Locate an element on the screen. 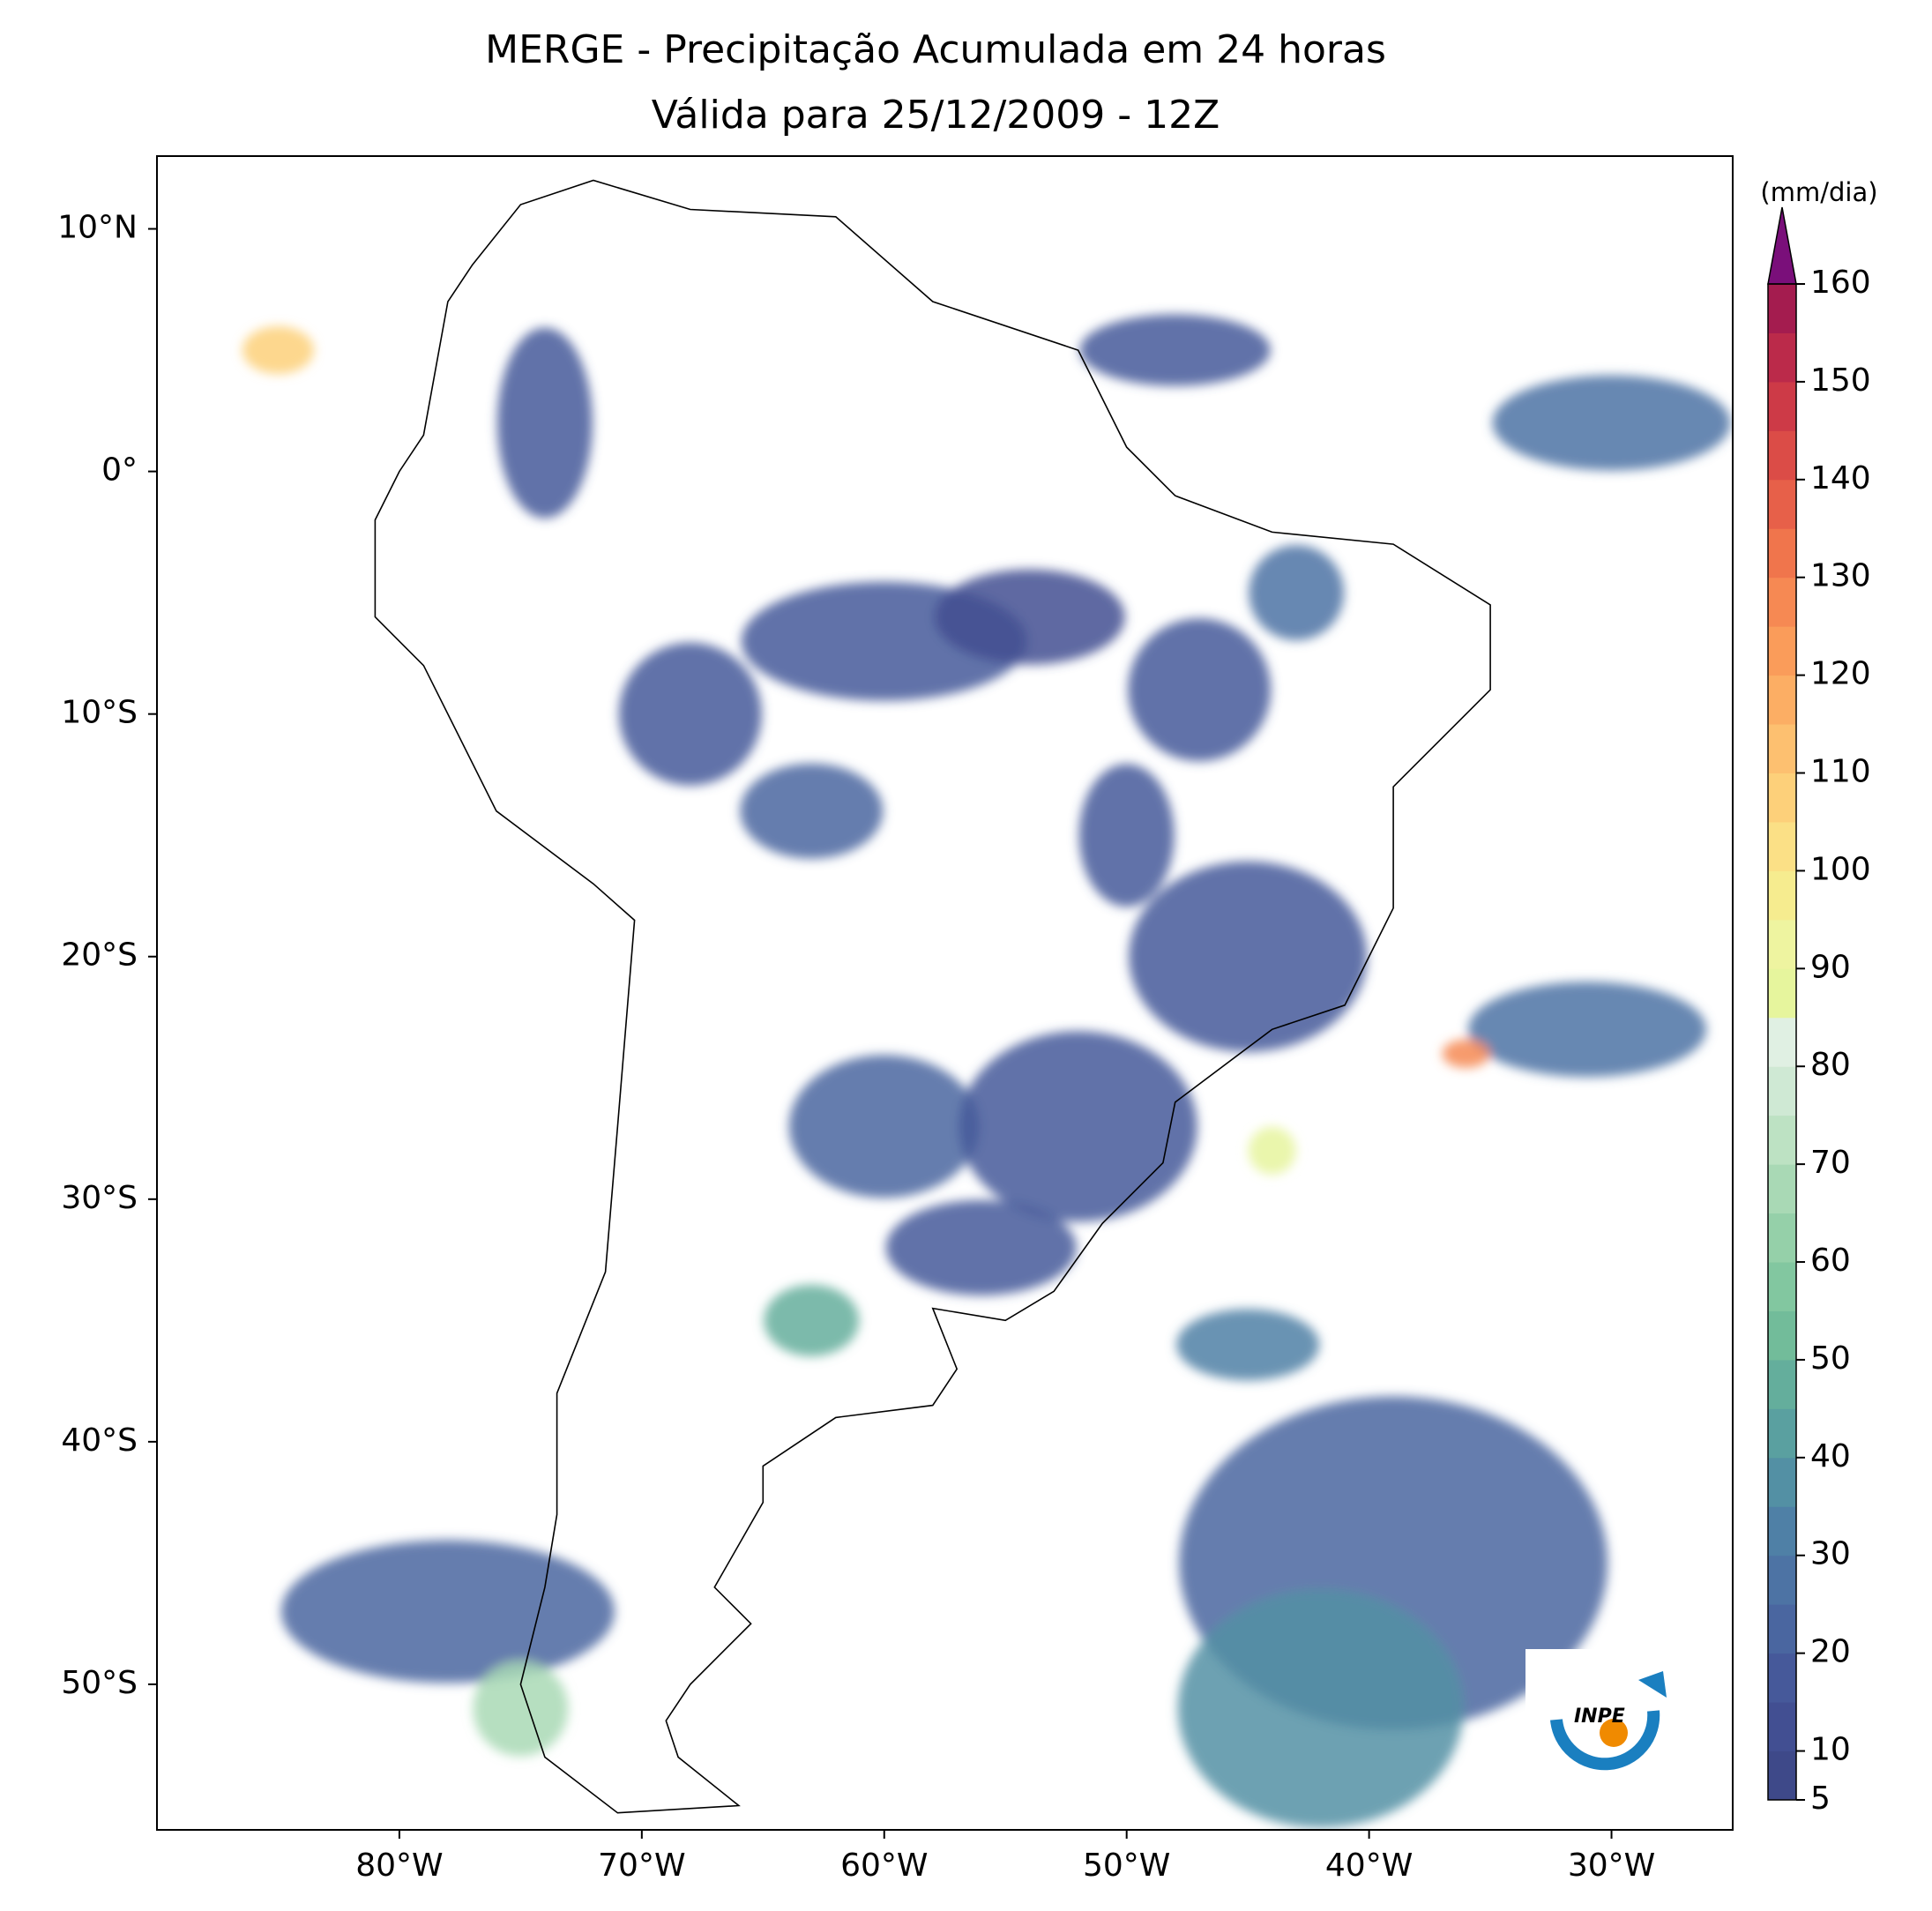 The image size is (1932, 1911). colorbar-tick-label: 50 is located at coordinates (1830, 1358).